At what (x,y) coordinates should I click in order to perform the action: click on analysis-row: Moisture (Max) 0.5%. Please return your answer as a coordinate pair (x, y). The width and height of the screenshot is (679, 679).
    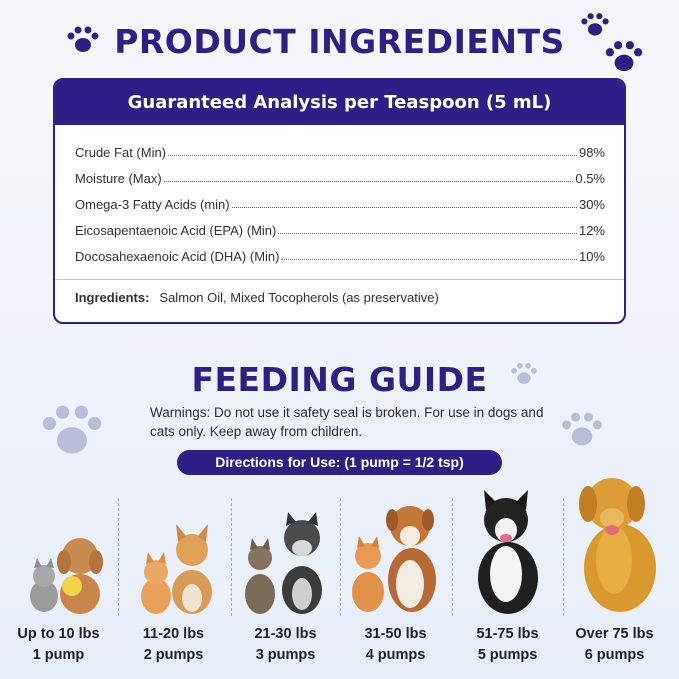
    Looking at the image, I should click on (340, 173).